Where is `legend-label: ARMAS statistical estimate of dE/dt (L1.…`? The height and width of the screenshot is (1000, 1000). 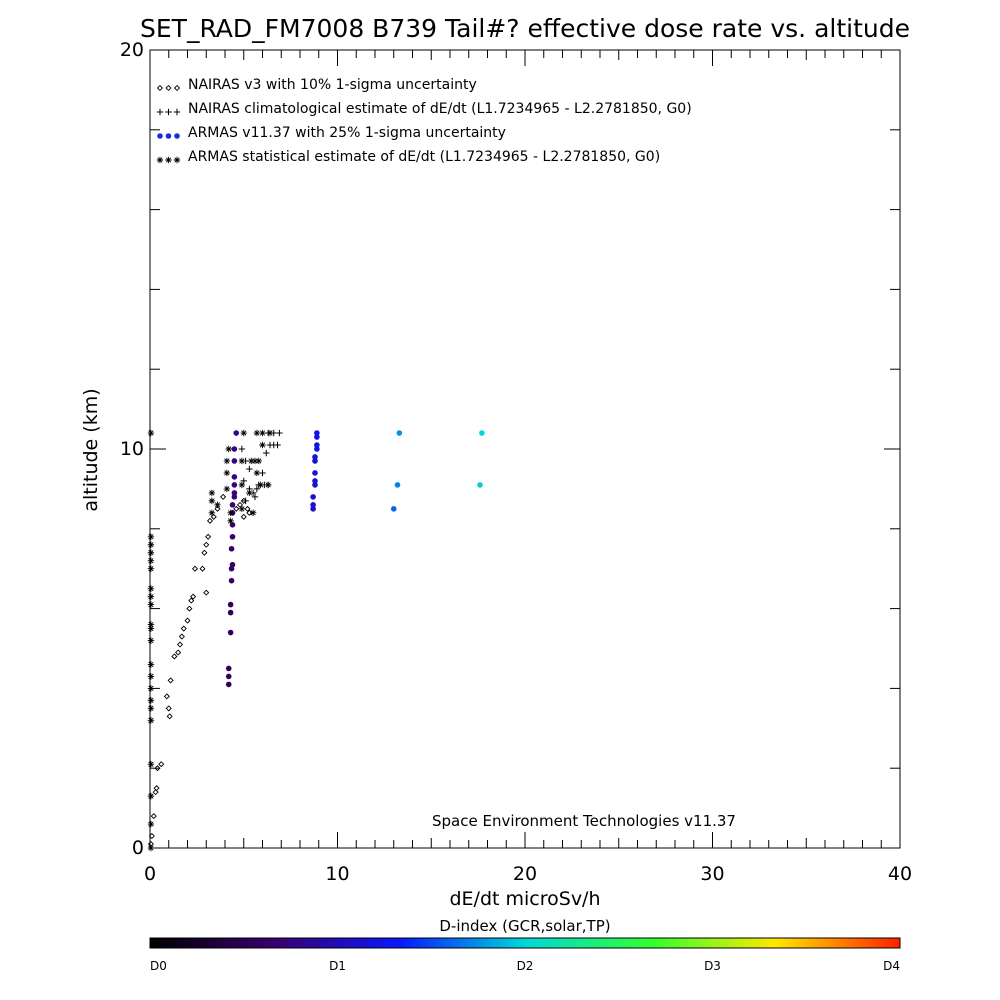
legend-label: ARMAS statistical estimate of dE/dt (L1.… is located at coordinates (424, 157).